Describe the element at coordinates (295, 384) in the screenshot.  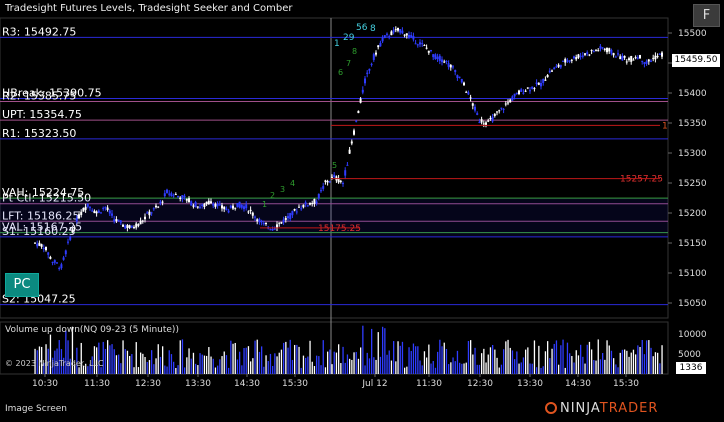
I see `time-axis-label: 15:30` at that location.